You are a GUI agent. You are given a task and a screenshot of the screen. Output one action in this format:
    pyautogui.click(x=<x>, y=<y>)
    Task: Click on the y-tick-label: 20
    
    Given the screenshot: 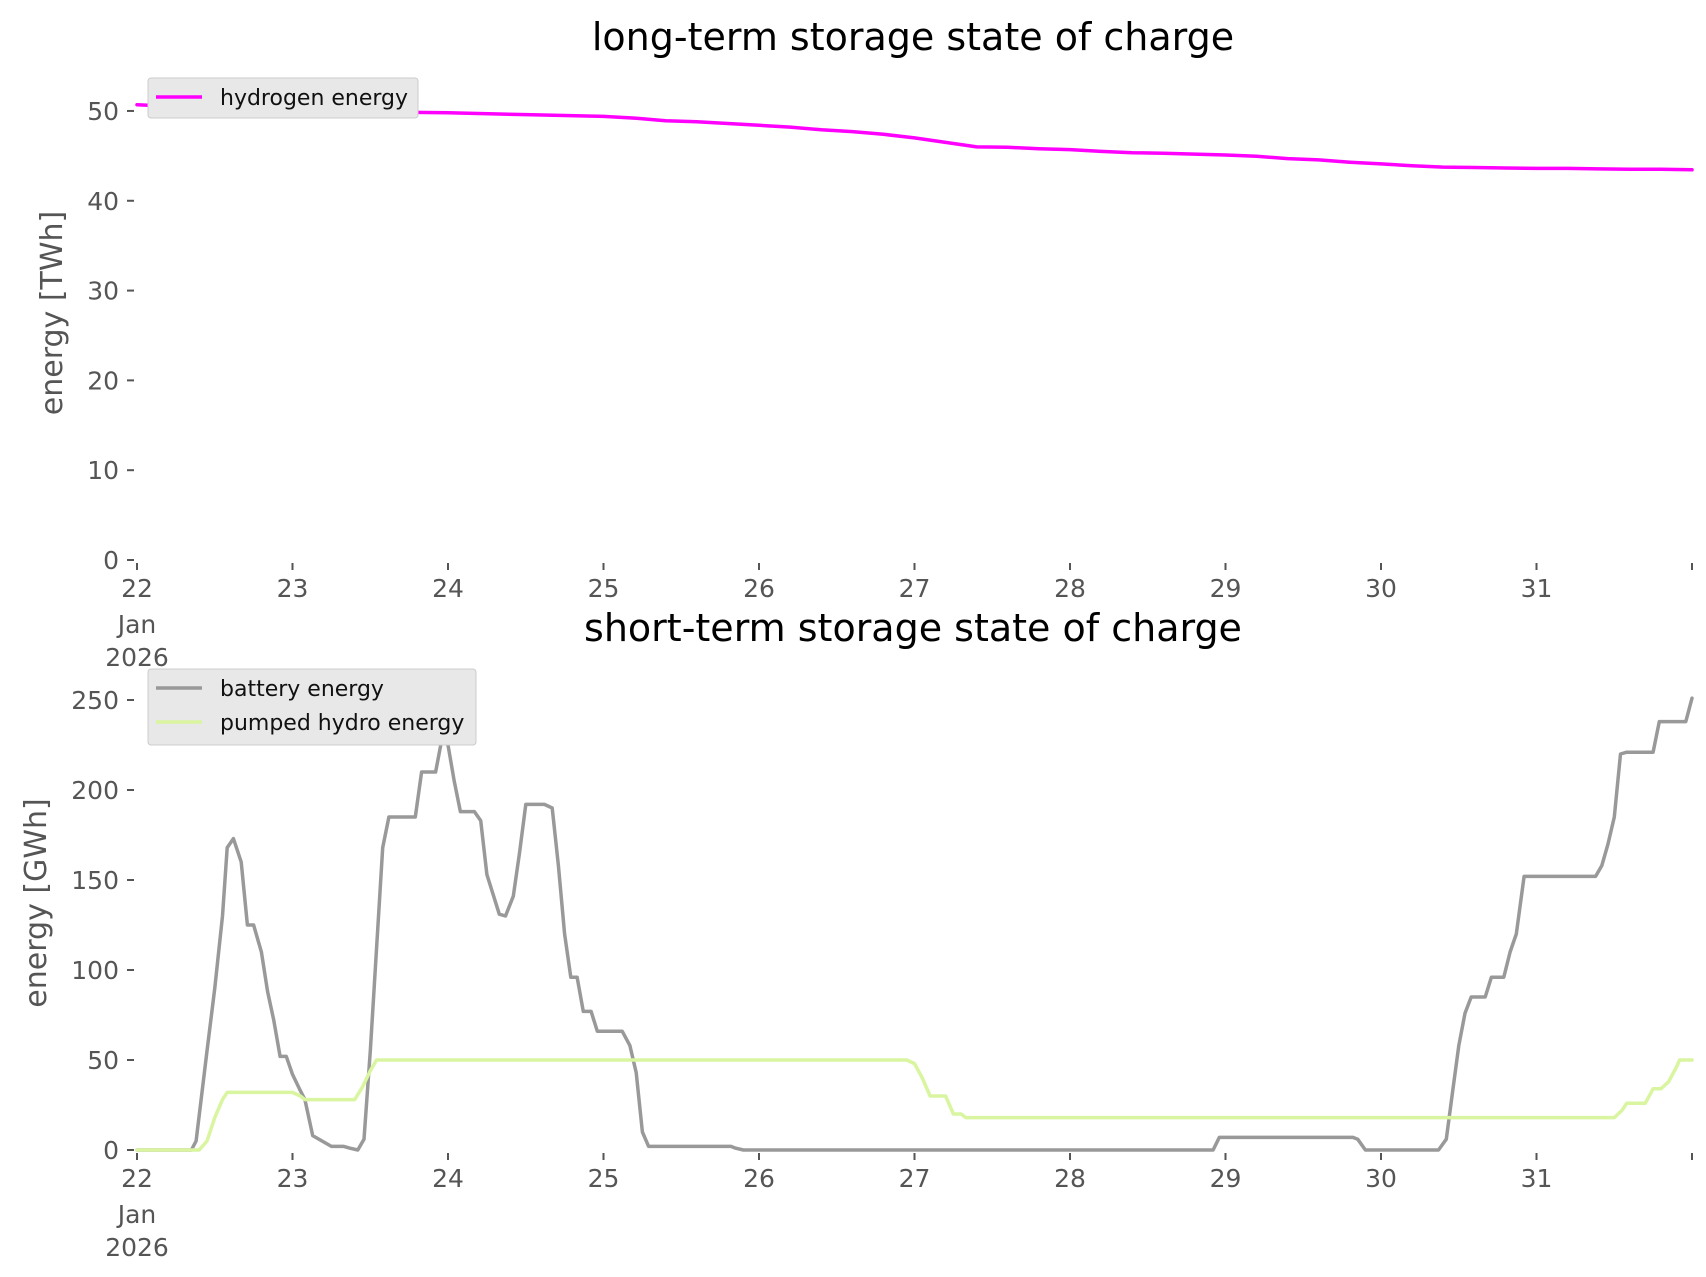 What is the action you would take?
    pyautogui.click(x=103, y=380)
    